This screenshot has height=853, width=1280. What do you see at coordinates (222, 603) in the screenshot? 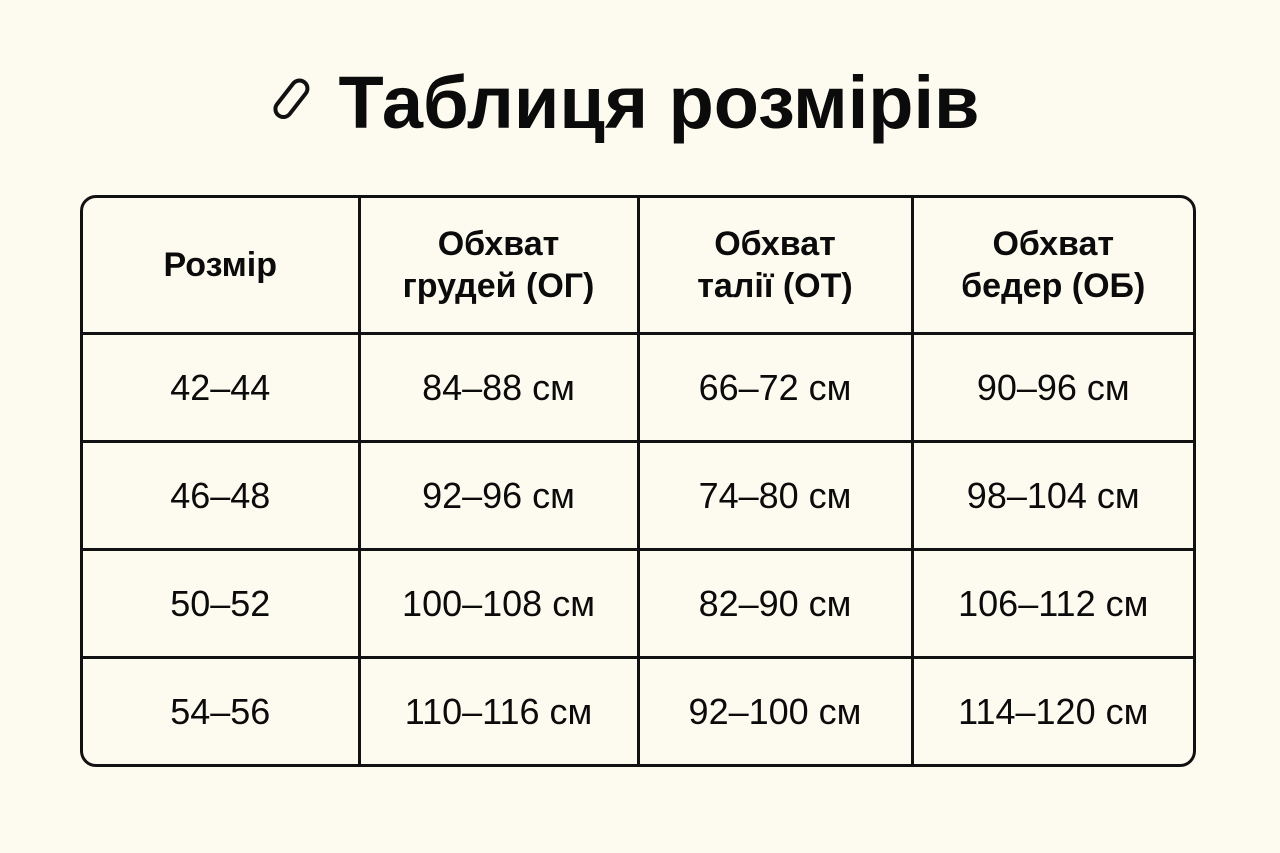
I see `cell-size: 50–52` at bounding box center [222, 603].